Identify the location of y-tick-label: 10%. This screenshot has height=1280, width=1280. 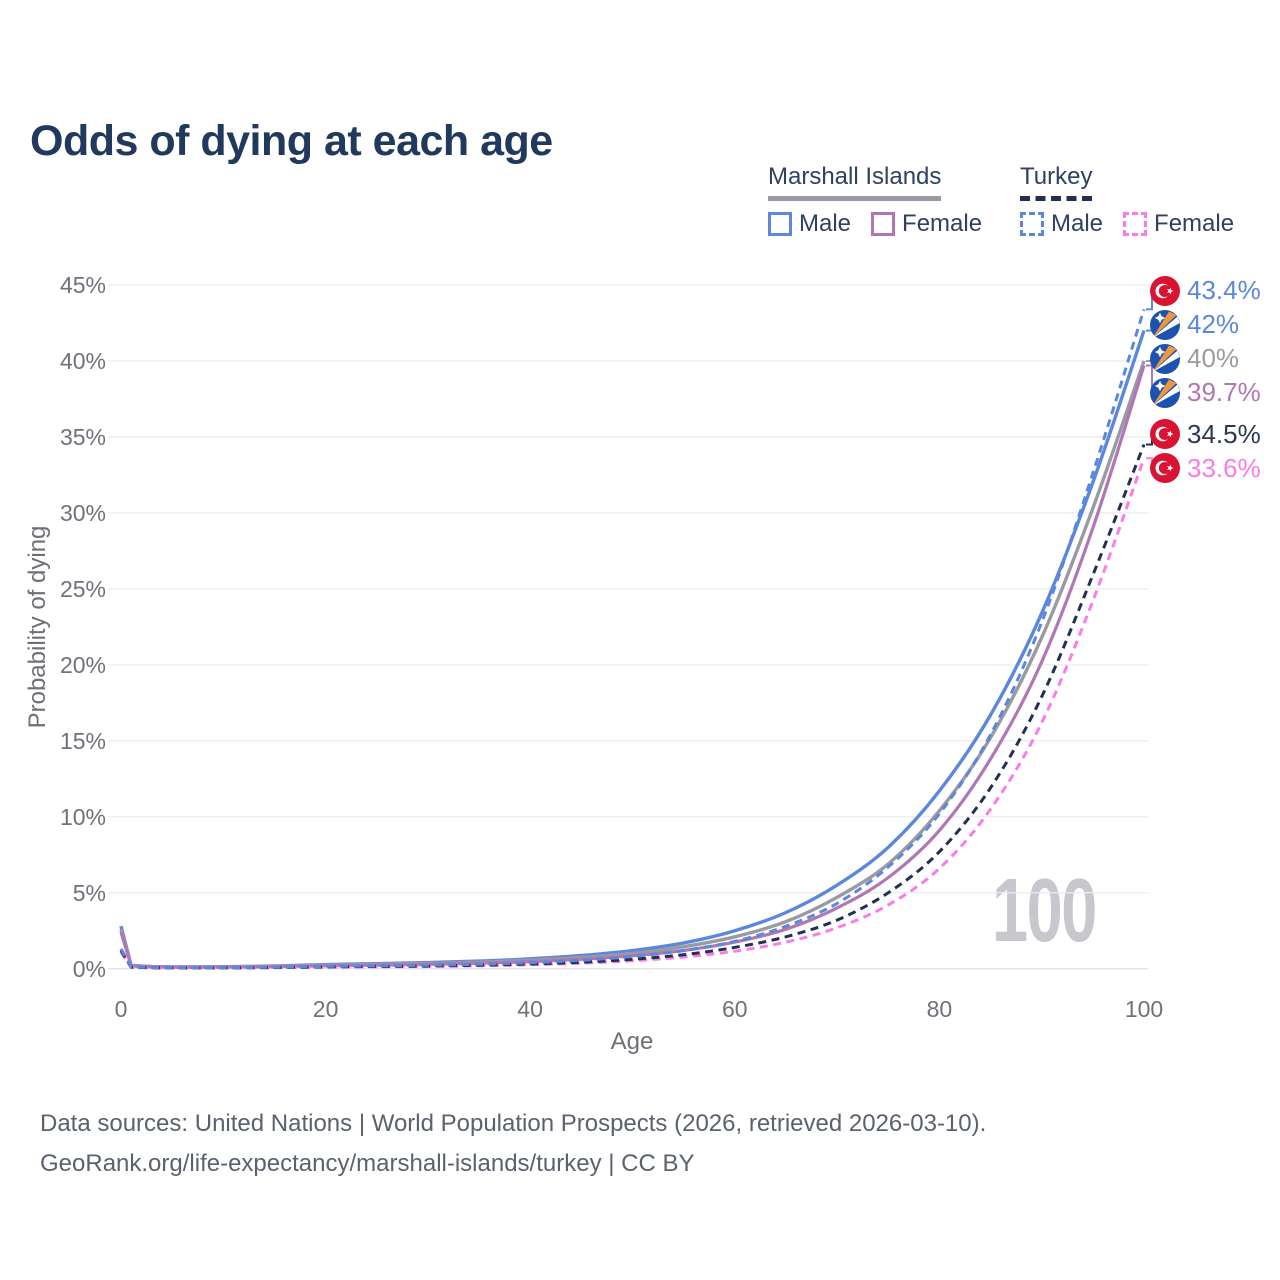
(82, 816).